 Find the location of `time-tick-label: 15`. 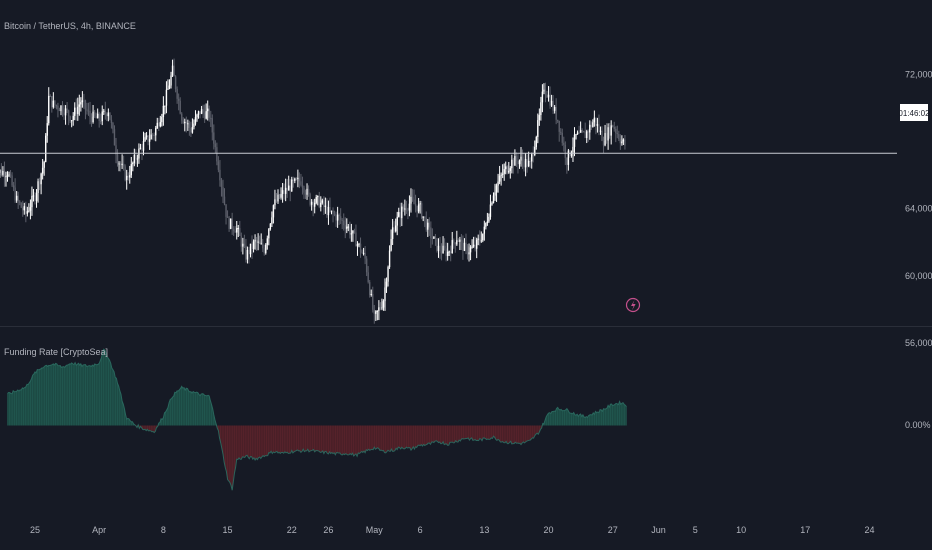

time-tick-label: 15 is located at coordinates (228, 530).